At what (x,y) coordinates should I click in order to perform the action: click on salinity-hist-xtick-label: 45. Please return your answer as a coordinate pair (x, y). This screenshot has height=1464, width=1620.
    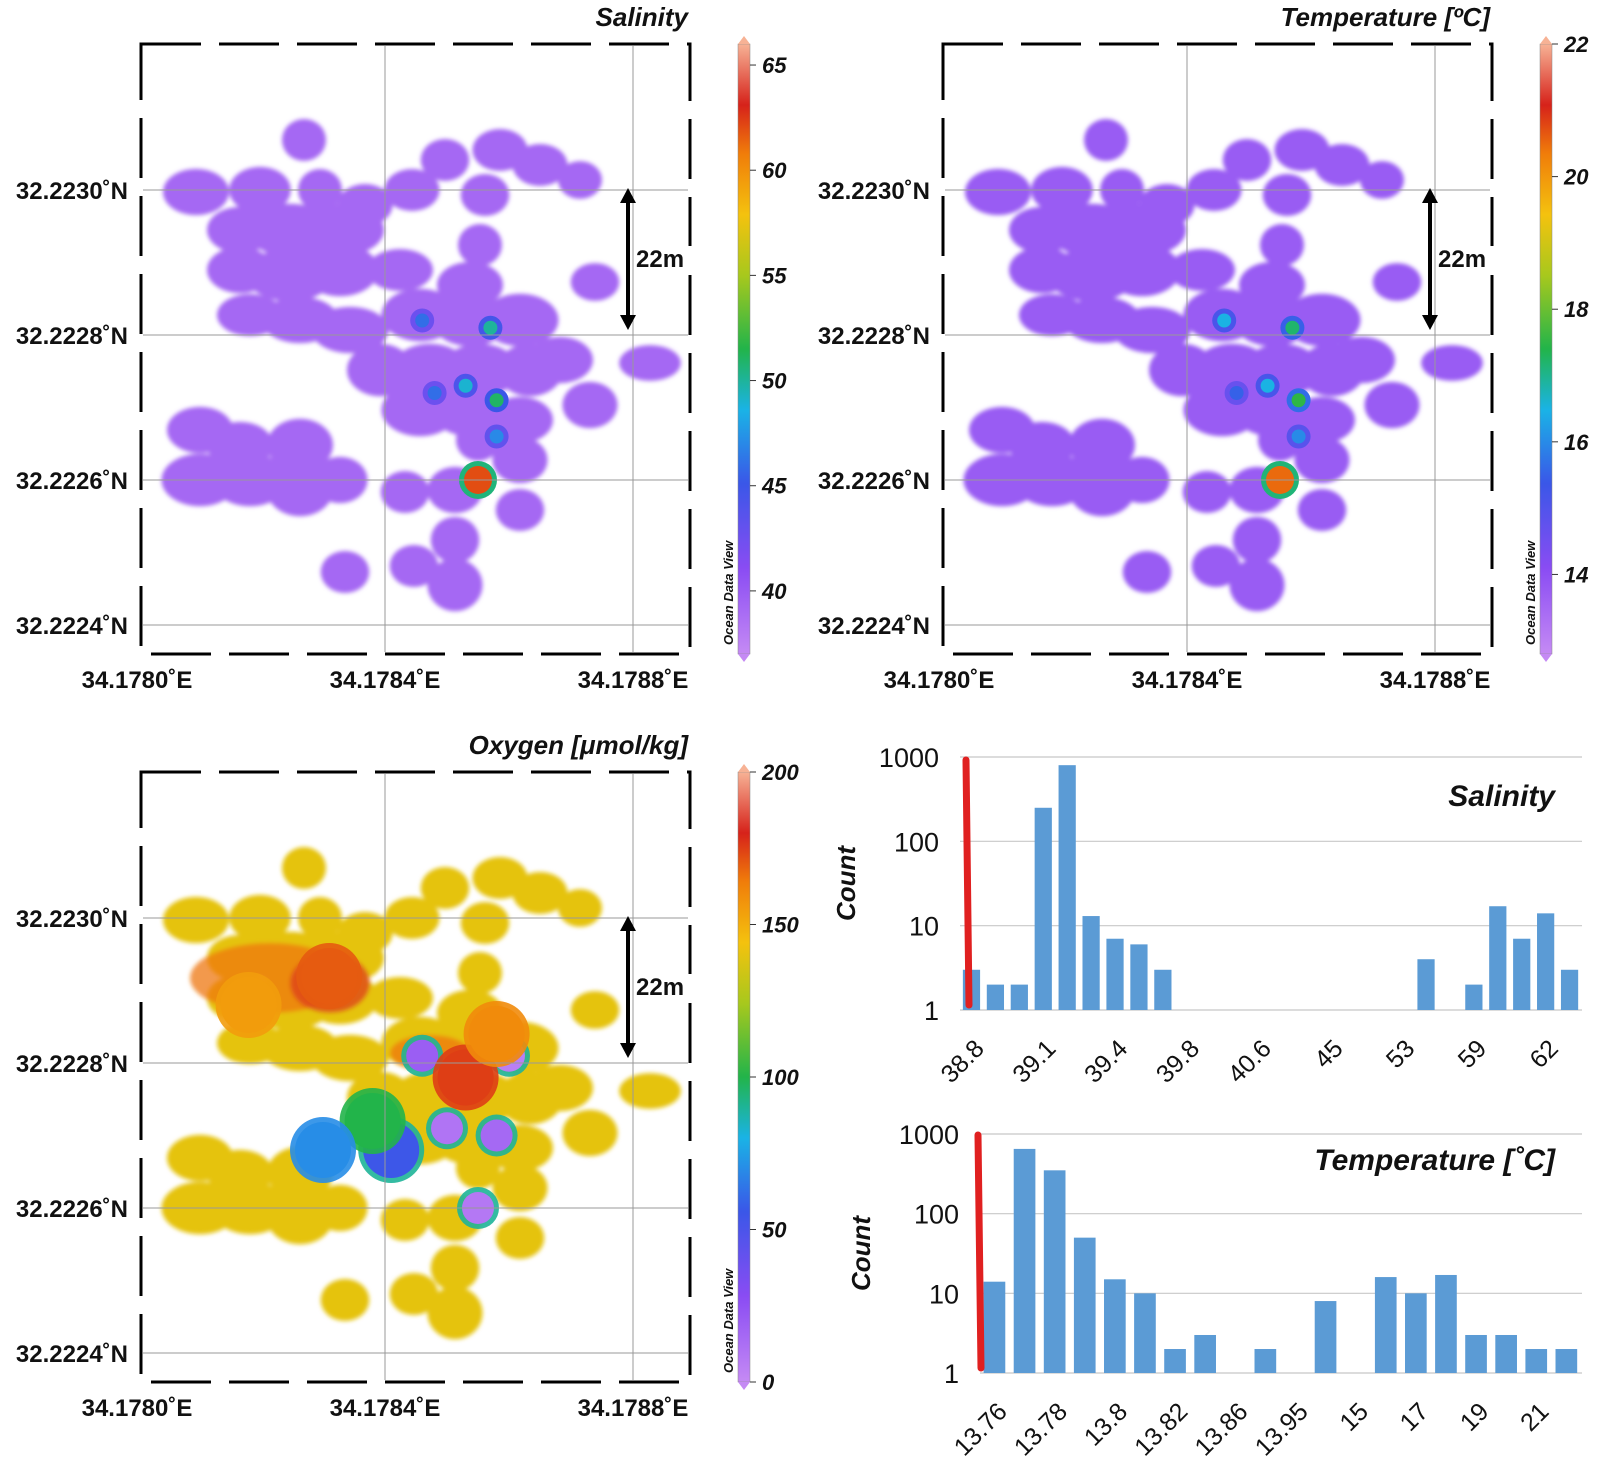
    Looking at the image, I should click on (1328, 1053).